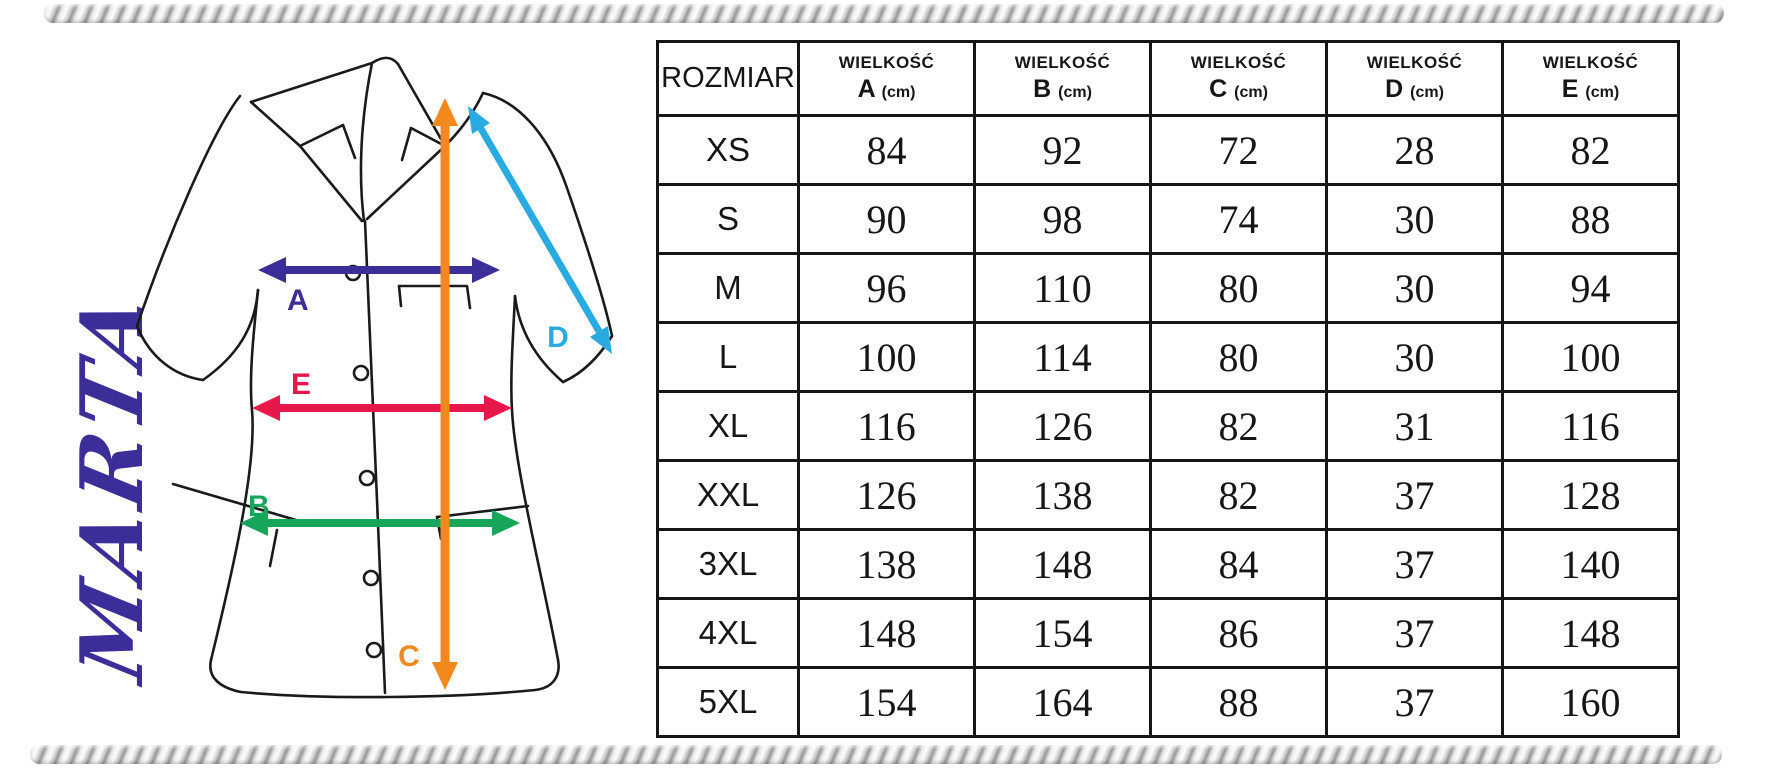 This screenshot has height=772, width=1770. What do you see at coordinates (728, 495) in the screenshot?
I see `size-cell: XXL` at bounding box center [728, 495].